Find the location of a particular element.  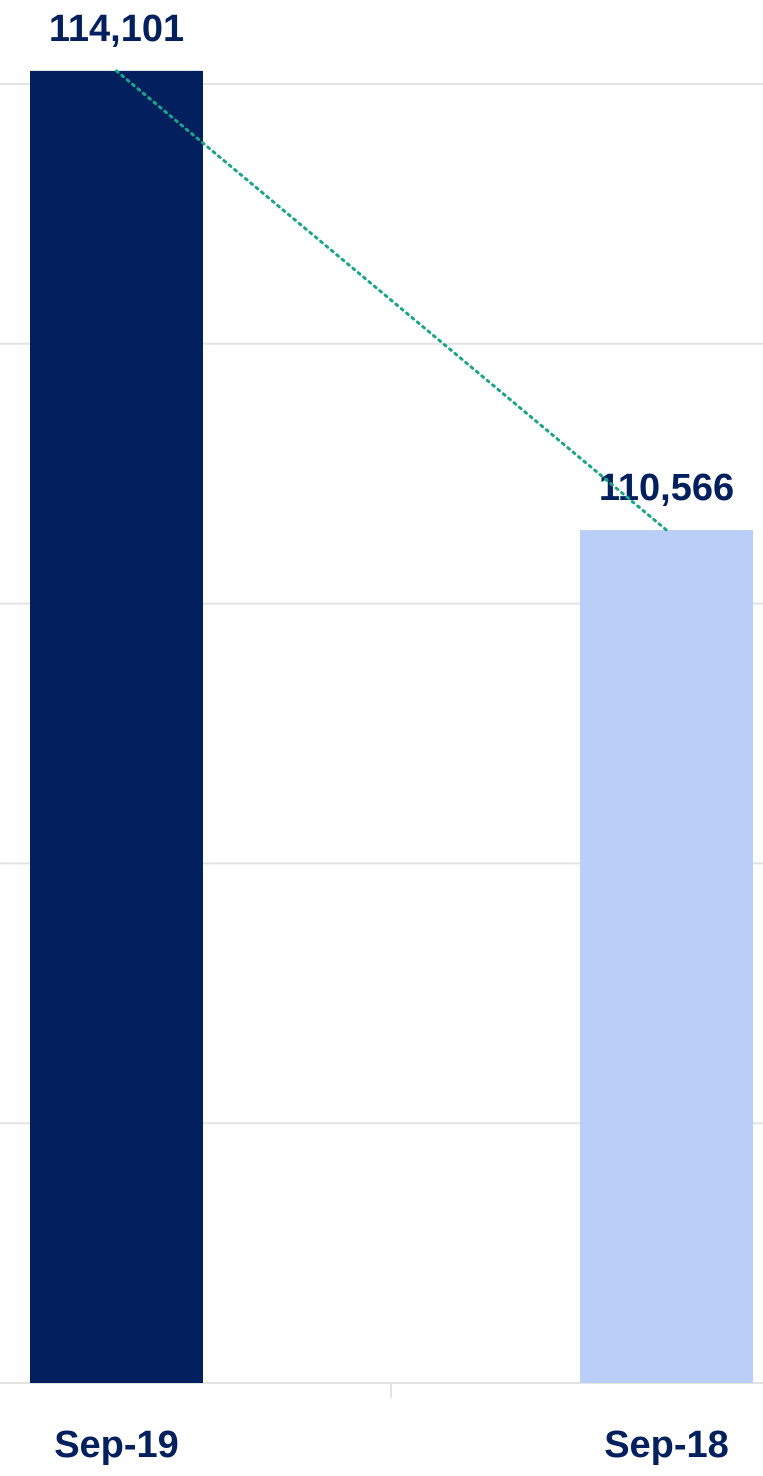

x-tick-label: Sep-18 is located at coordinates (666, 1445).